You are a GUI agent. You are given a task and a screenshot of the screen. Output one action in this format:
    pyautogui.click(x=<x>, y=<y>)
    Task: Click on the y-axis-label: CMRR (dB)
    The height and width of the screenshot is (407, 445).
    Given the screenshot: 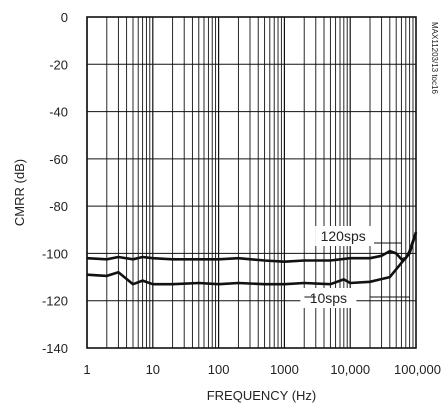 What is the action you would take?
    pyautogui.click(x=19, y=192)
    